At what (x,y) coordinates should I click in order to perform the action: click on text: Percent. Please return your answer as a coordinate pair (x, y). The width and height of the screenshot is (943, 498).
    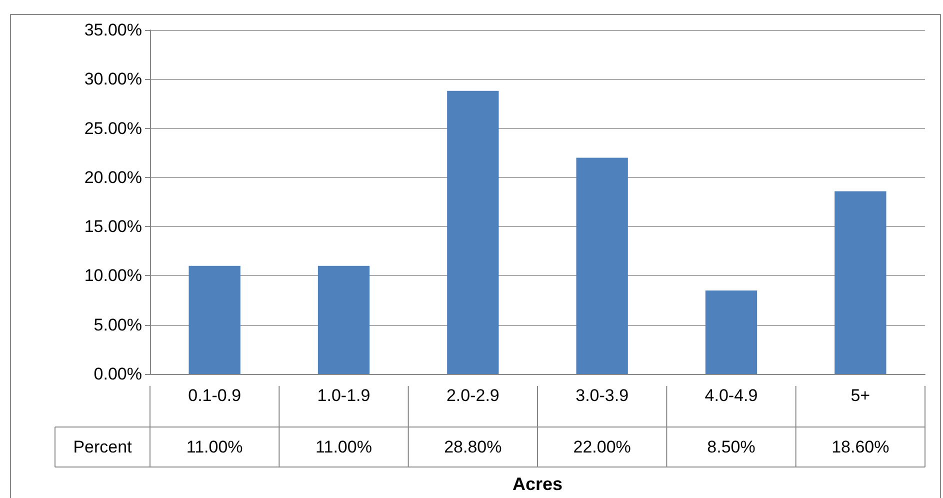
    Looking at the image, I should click on (102, 447).